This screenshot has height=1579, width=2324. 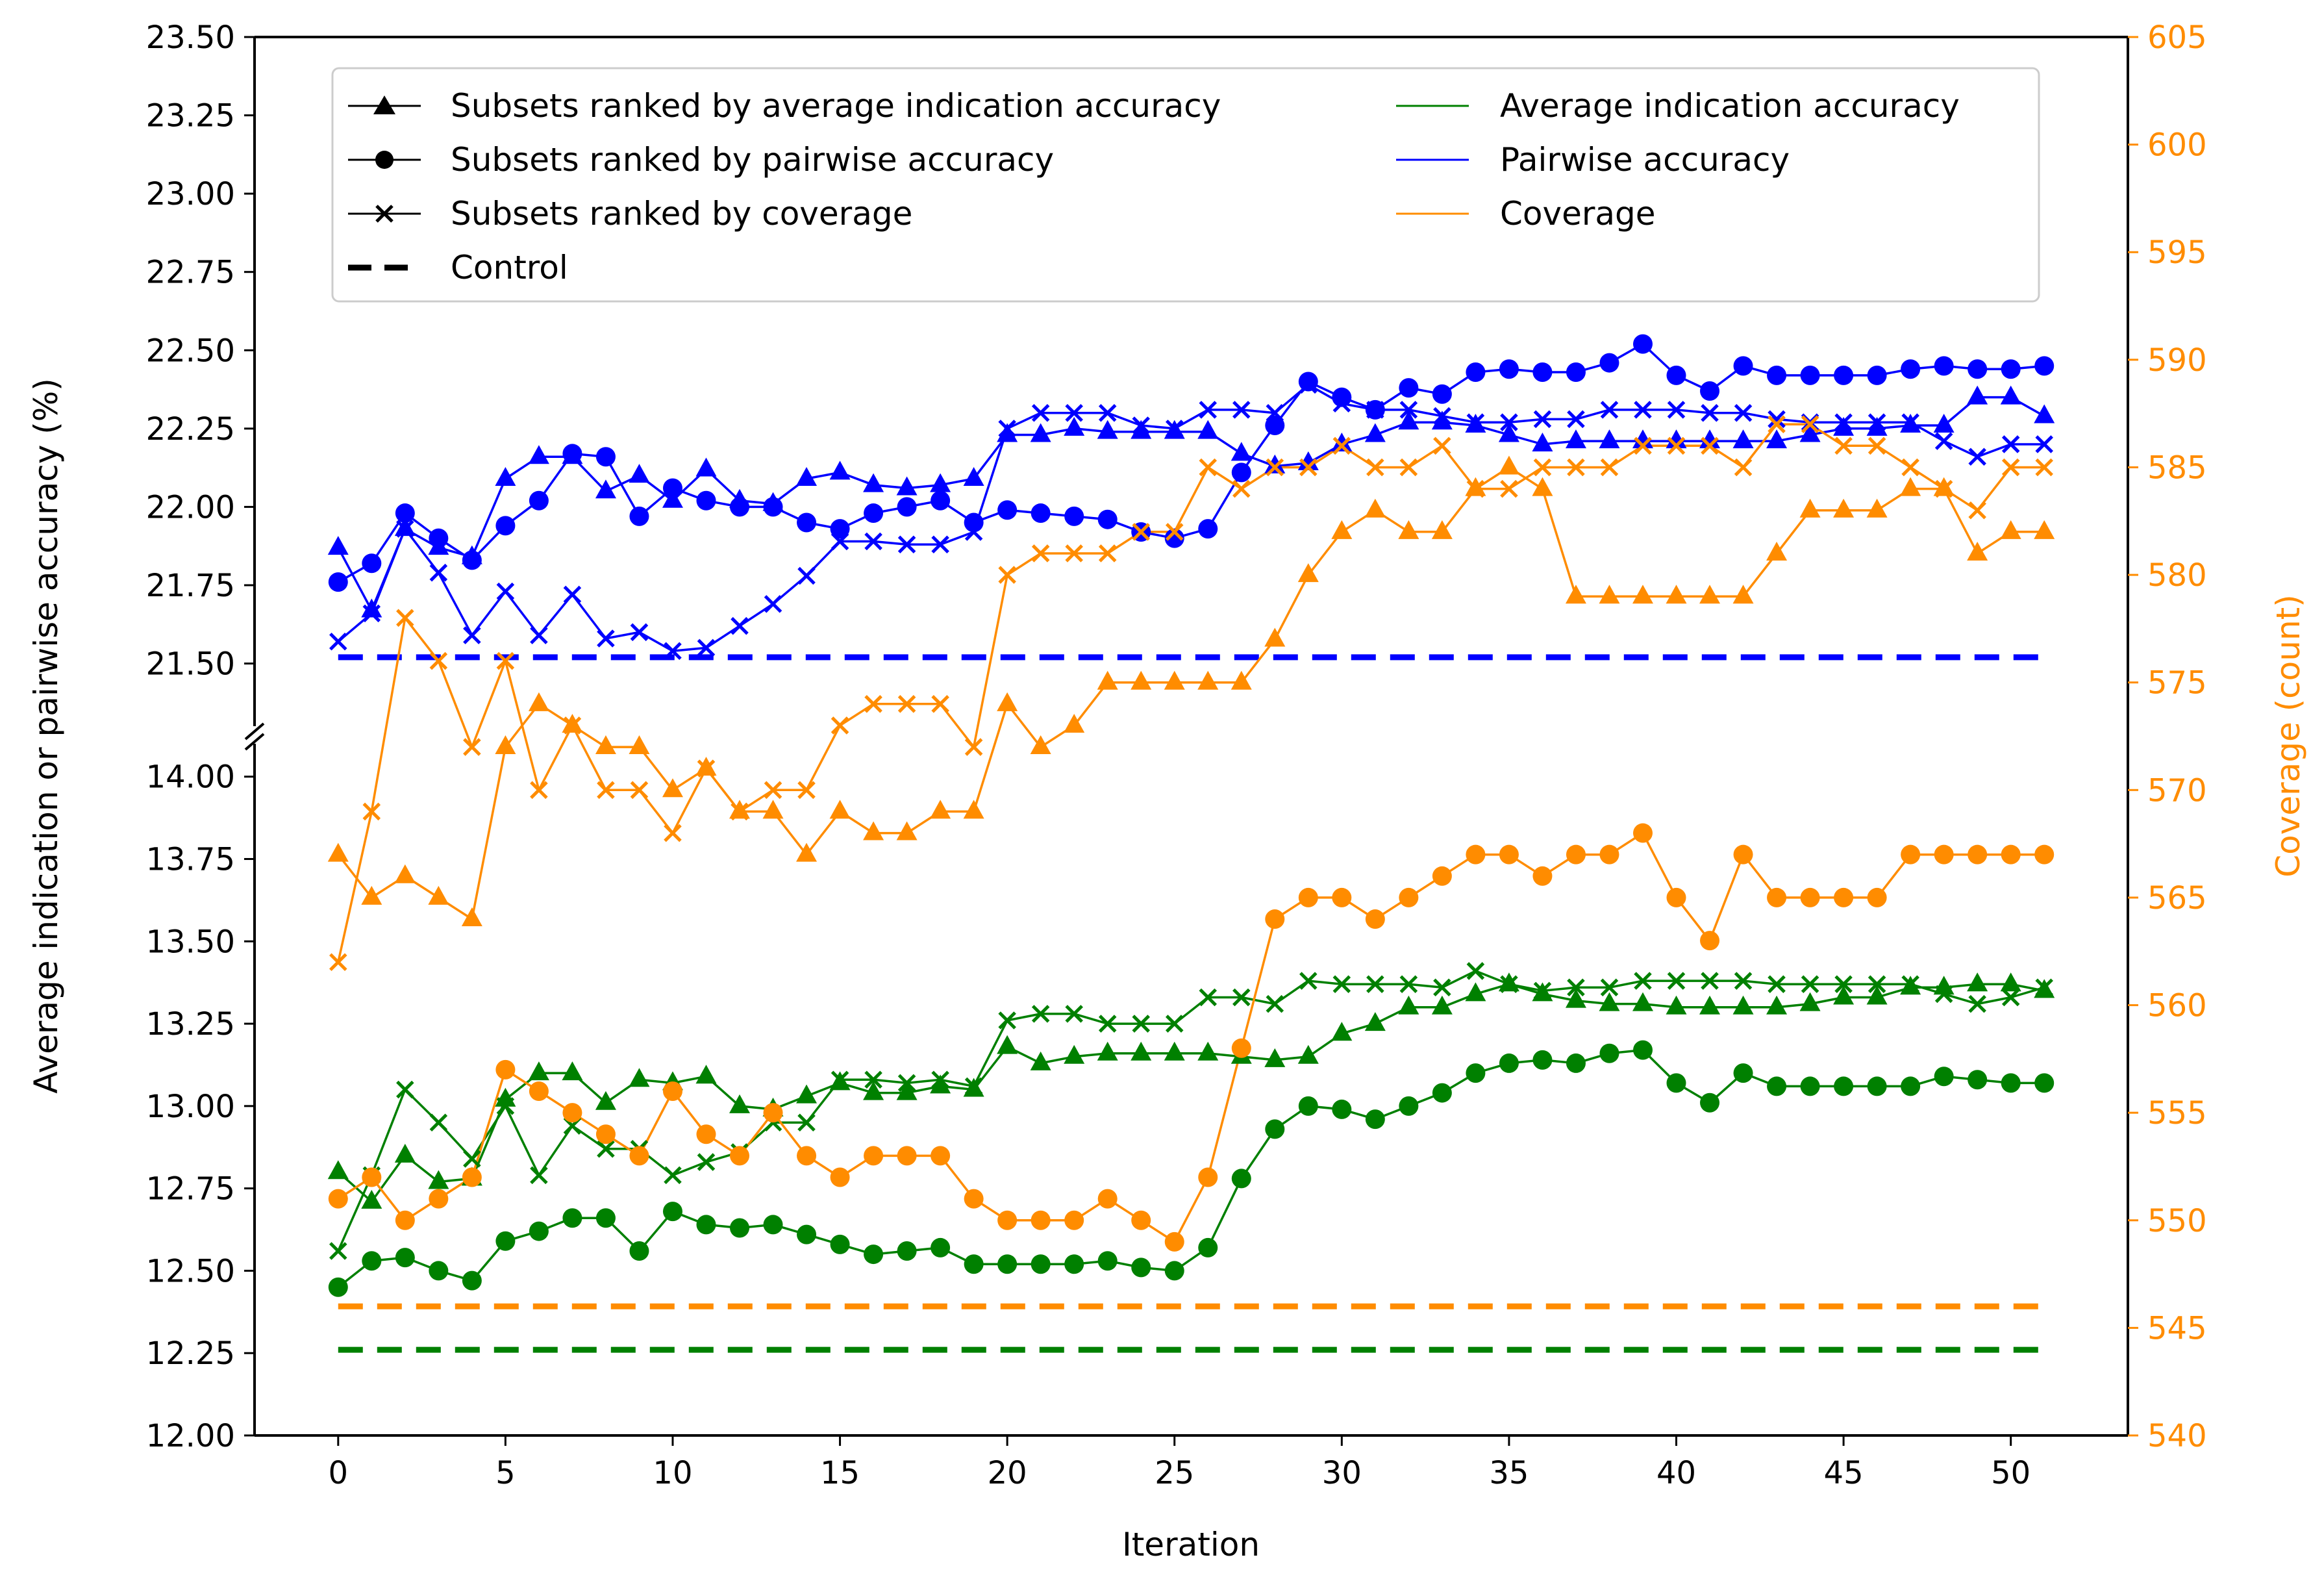 I want to click on axis-break-mark-upper, so click(x=255, y=731).